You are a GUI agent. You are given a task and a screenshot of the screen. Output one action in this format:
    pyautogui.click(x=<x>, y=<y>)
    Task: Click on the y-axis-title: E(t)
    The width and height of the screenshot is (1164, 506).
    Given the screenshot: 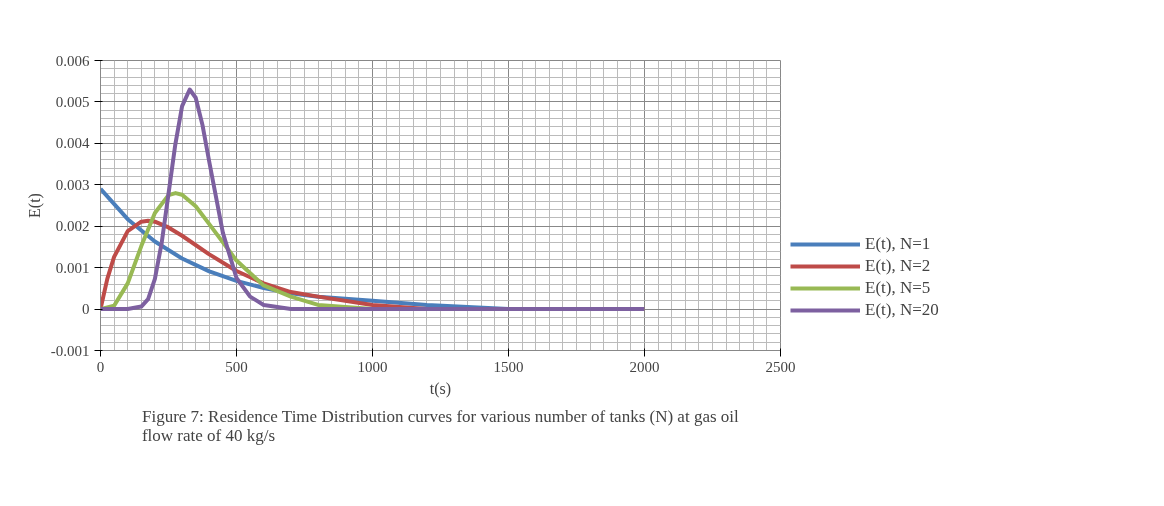 What is the action you would take?
    pyautogui.click(x=34, y=205)
    